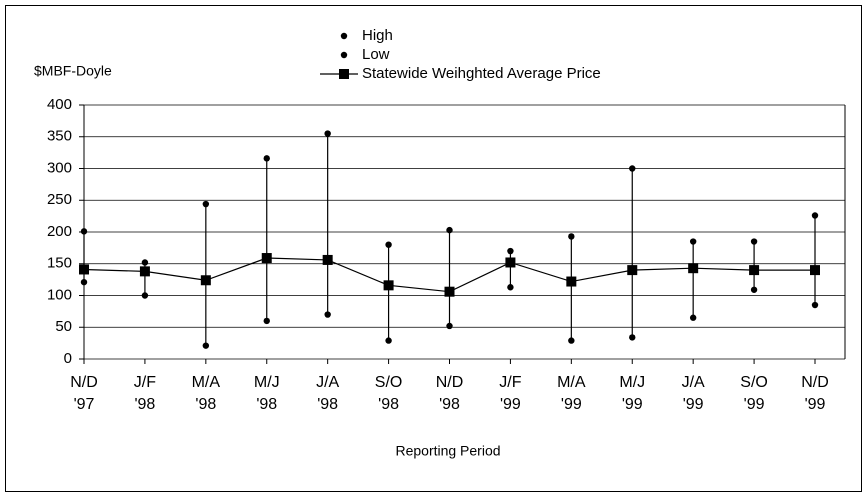 The height and width of the screenshot is (497, 868). What do you see at coordinates (377, 35) in the screenshot?
I see `legend-label: High` at bounding box center [377, 35].